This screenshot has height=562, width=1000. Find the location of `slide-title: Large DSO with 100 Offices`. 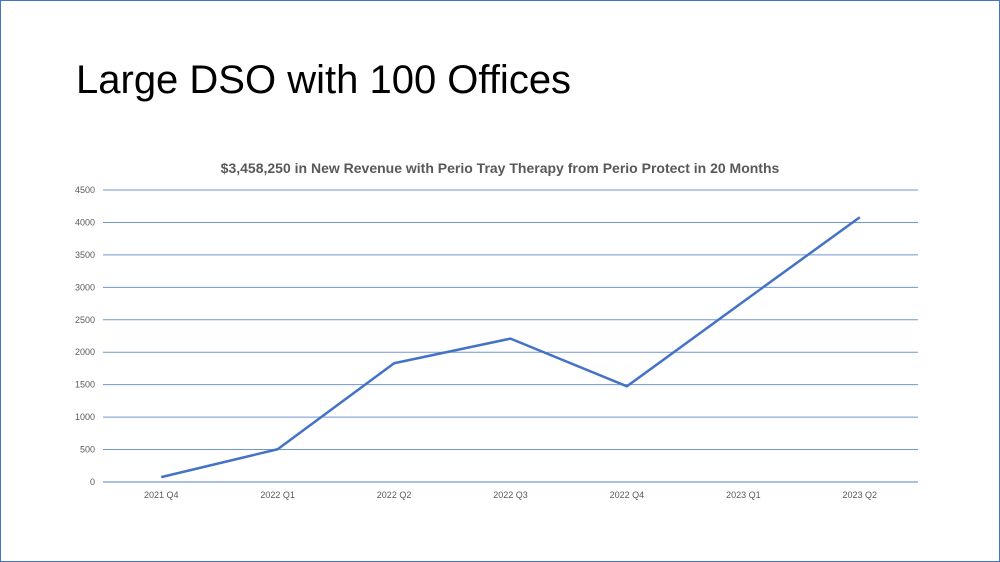

slide-title: Large DSO with 100 Offices is located at coordinates (324, 80).